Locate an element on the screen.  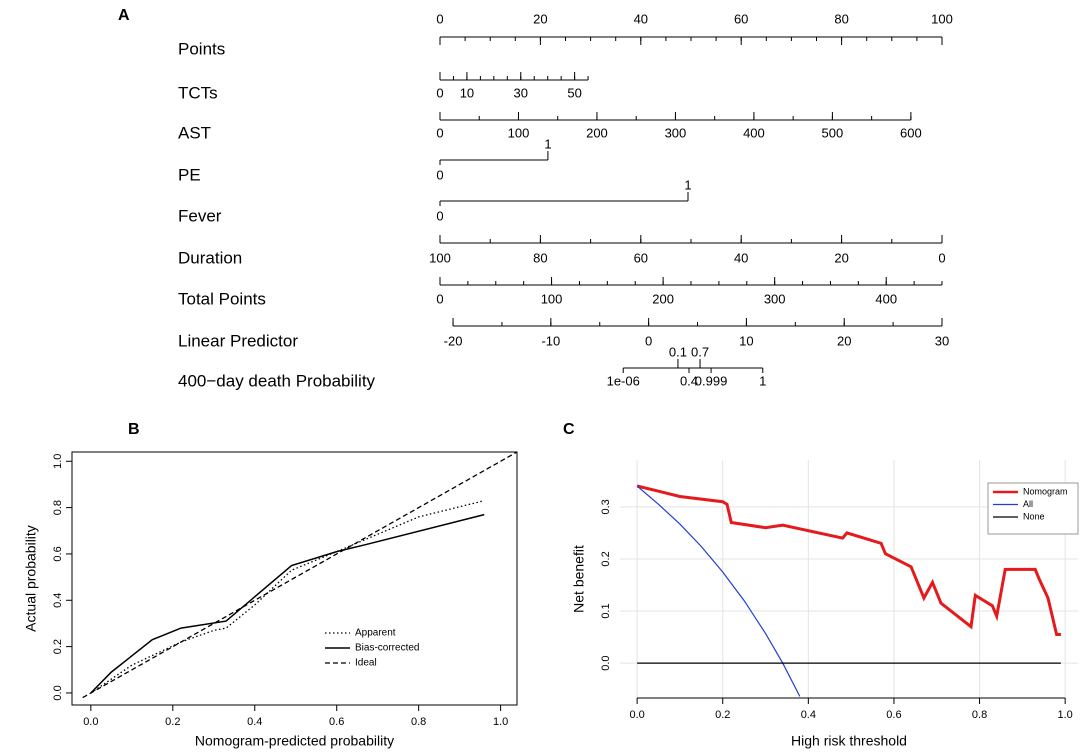
tick-label: 600 is located at coordinates (911, 132).